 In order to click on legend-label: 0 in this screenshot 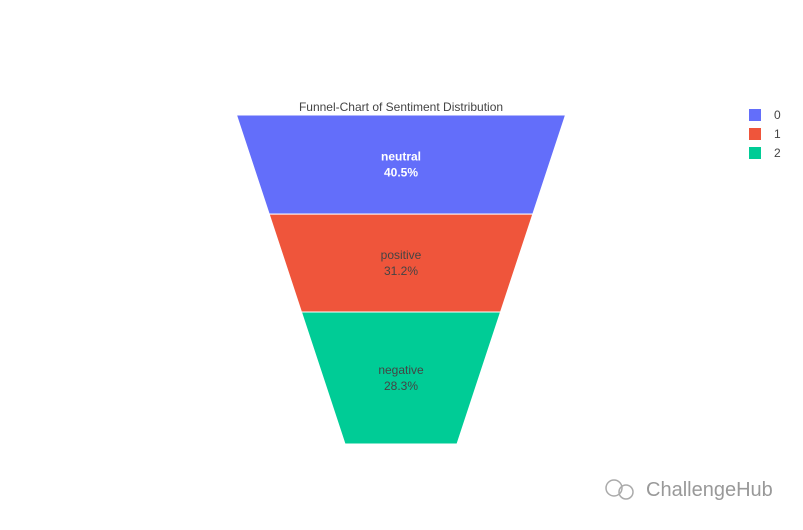, I will do `click(777, 115)`.